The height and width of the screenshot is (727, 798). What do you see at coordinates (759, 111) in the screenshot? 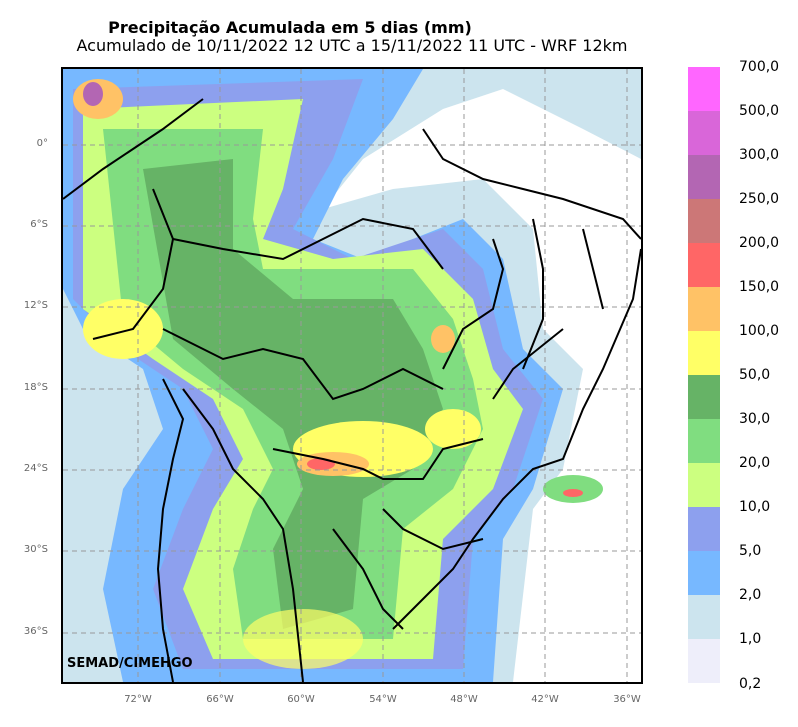
I see `legend-label: 500,0` at bounding box center [759, 111].